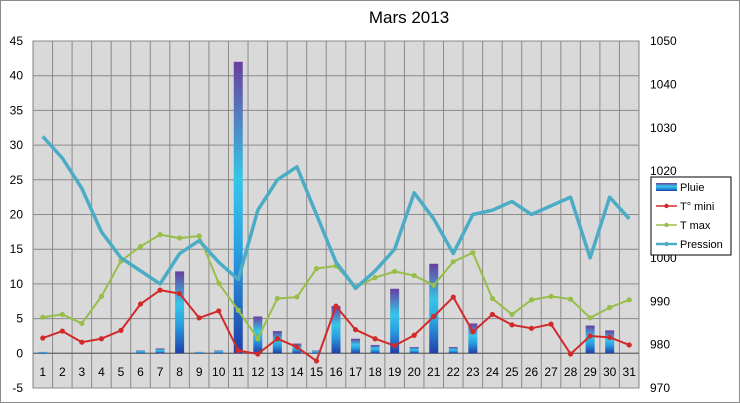  Describe the element at coordinates (17, 215) in the screenshot. I see `y-left-tick-label: 20` at that location.